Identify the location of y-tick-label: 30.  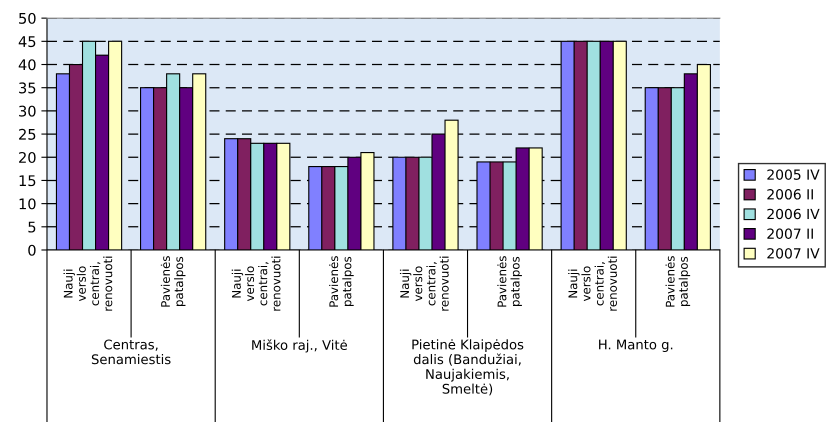
(27, 111).